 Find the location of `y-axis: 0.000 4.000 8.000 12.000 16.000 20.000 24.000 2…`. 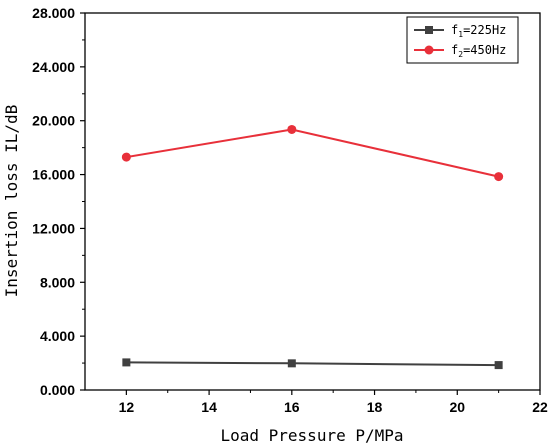

y-axis: 0.000 4.000 8.000 12.000 16.000 20.000 24.000 2… is located at coordinates (58, 201).